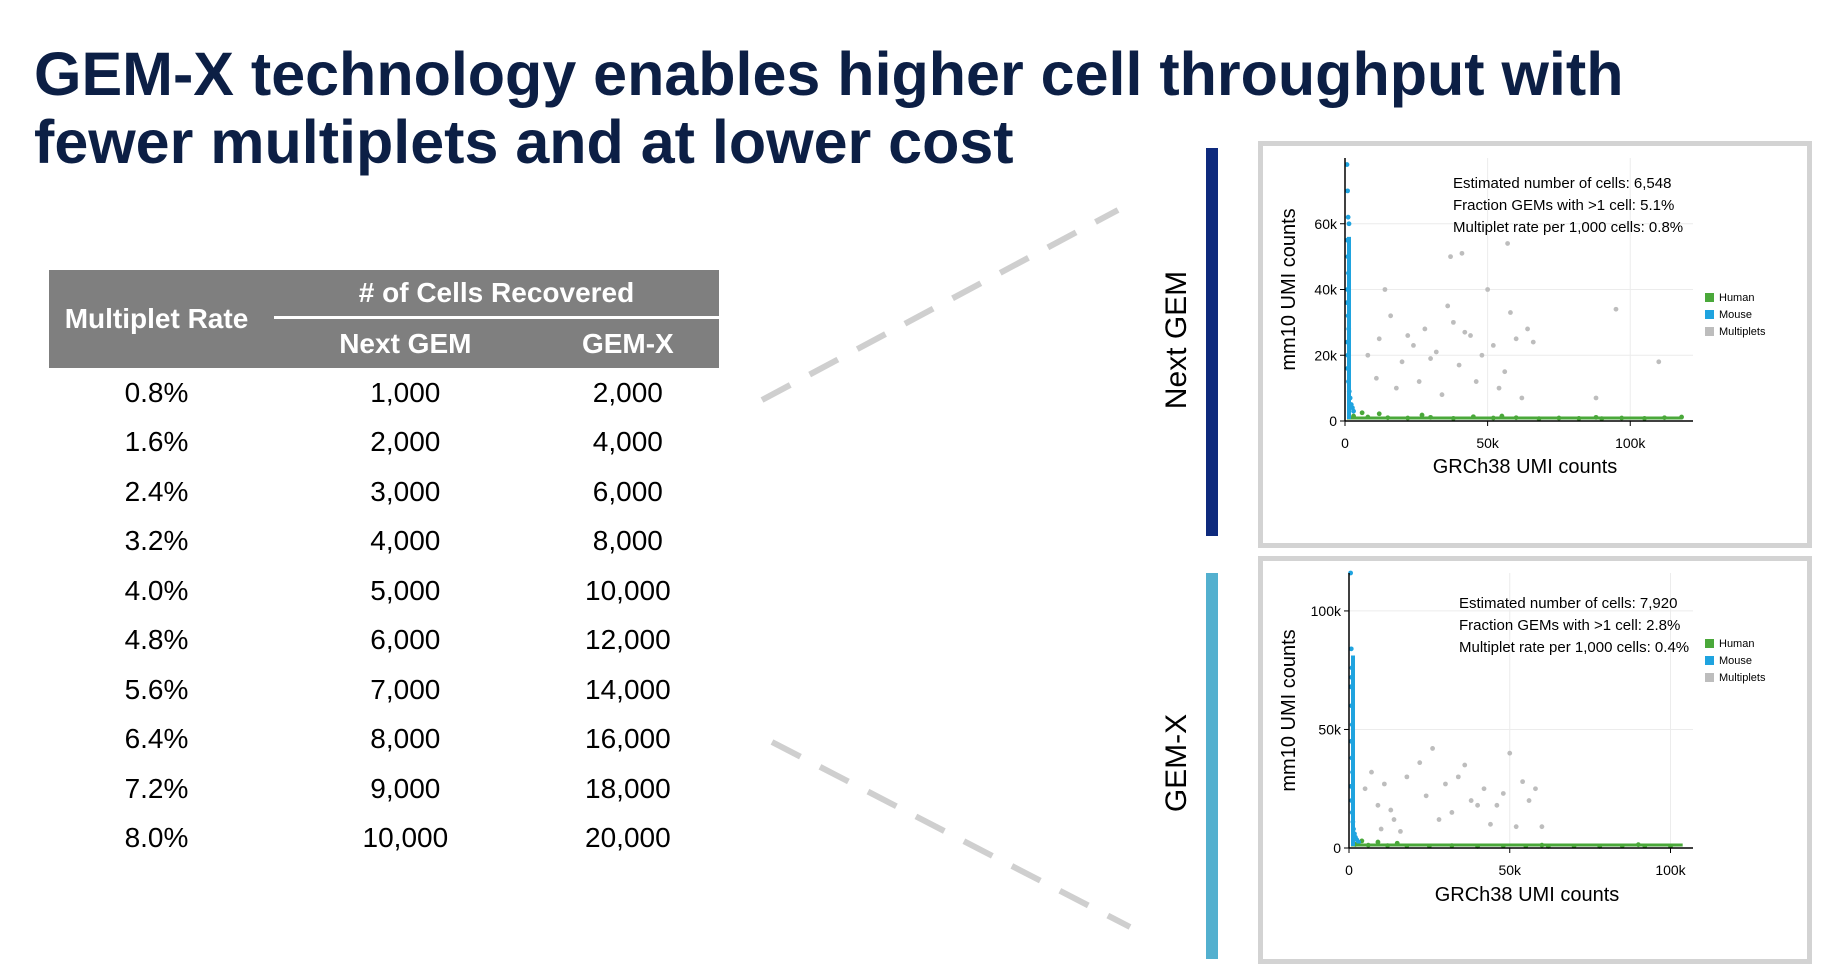 The width and height of the screenshot is (1846, 973). Describe the element at coordinates (405, 442) in the screenshot. I see `next-gem-cells-cell: 2,000` at that location.